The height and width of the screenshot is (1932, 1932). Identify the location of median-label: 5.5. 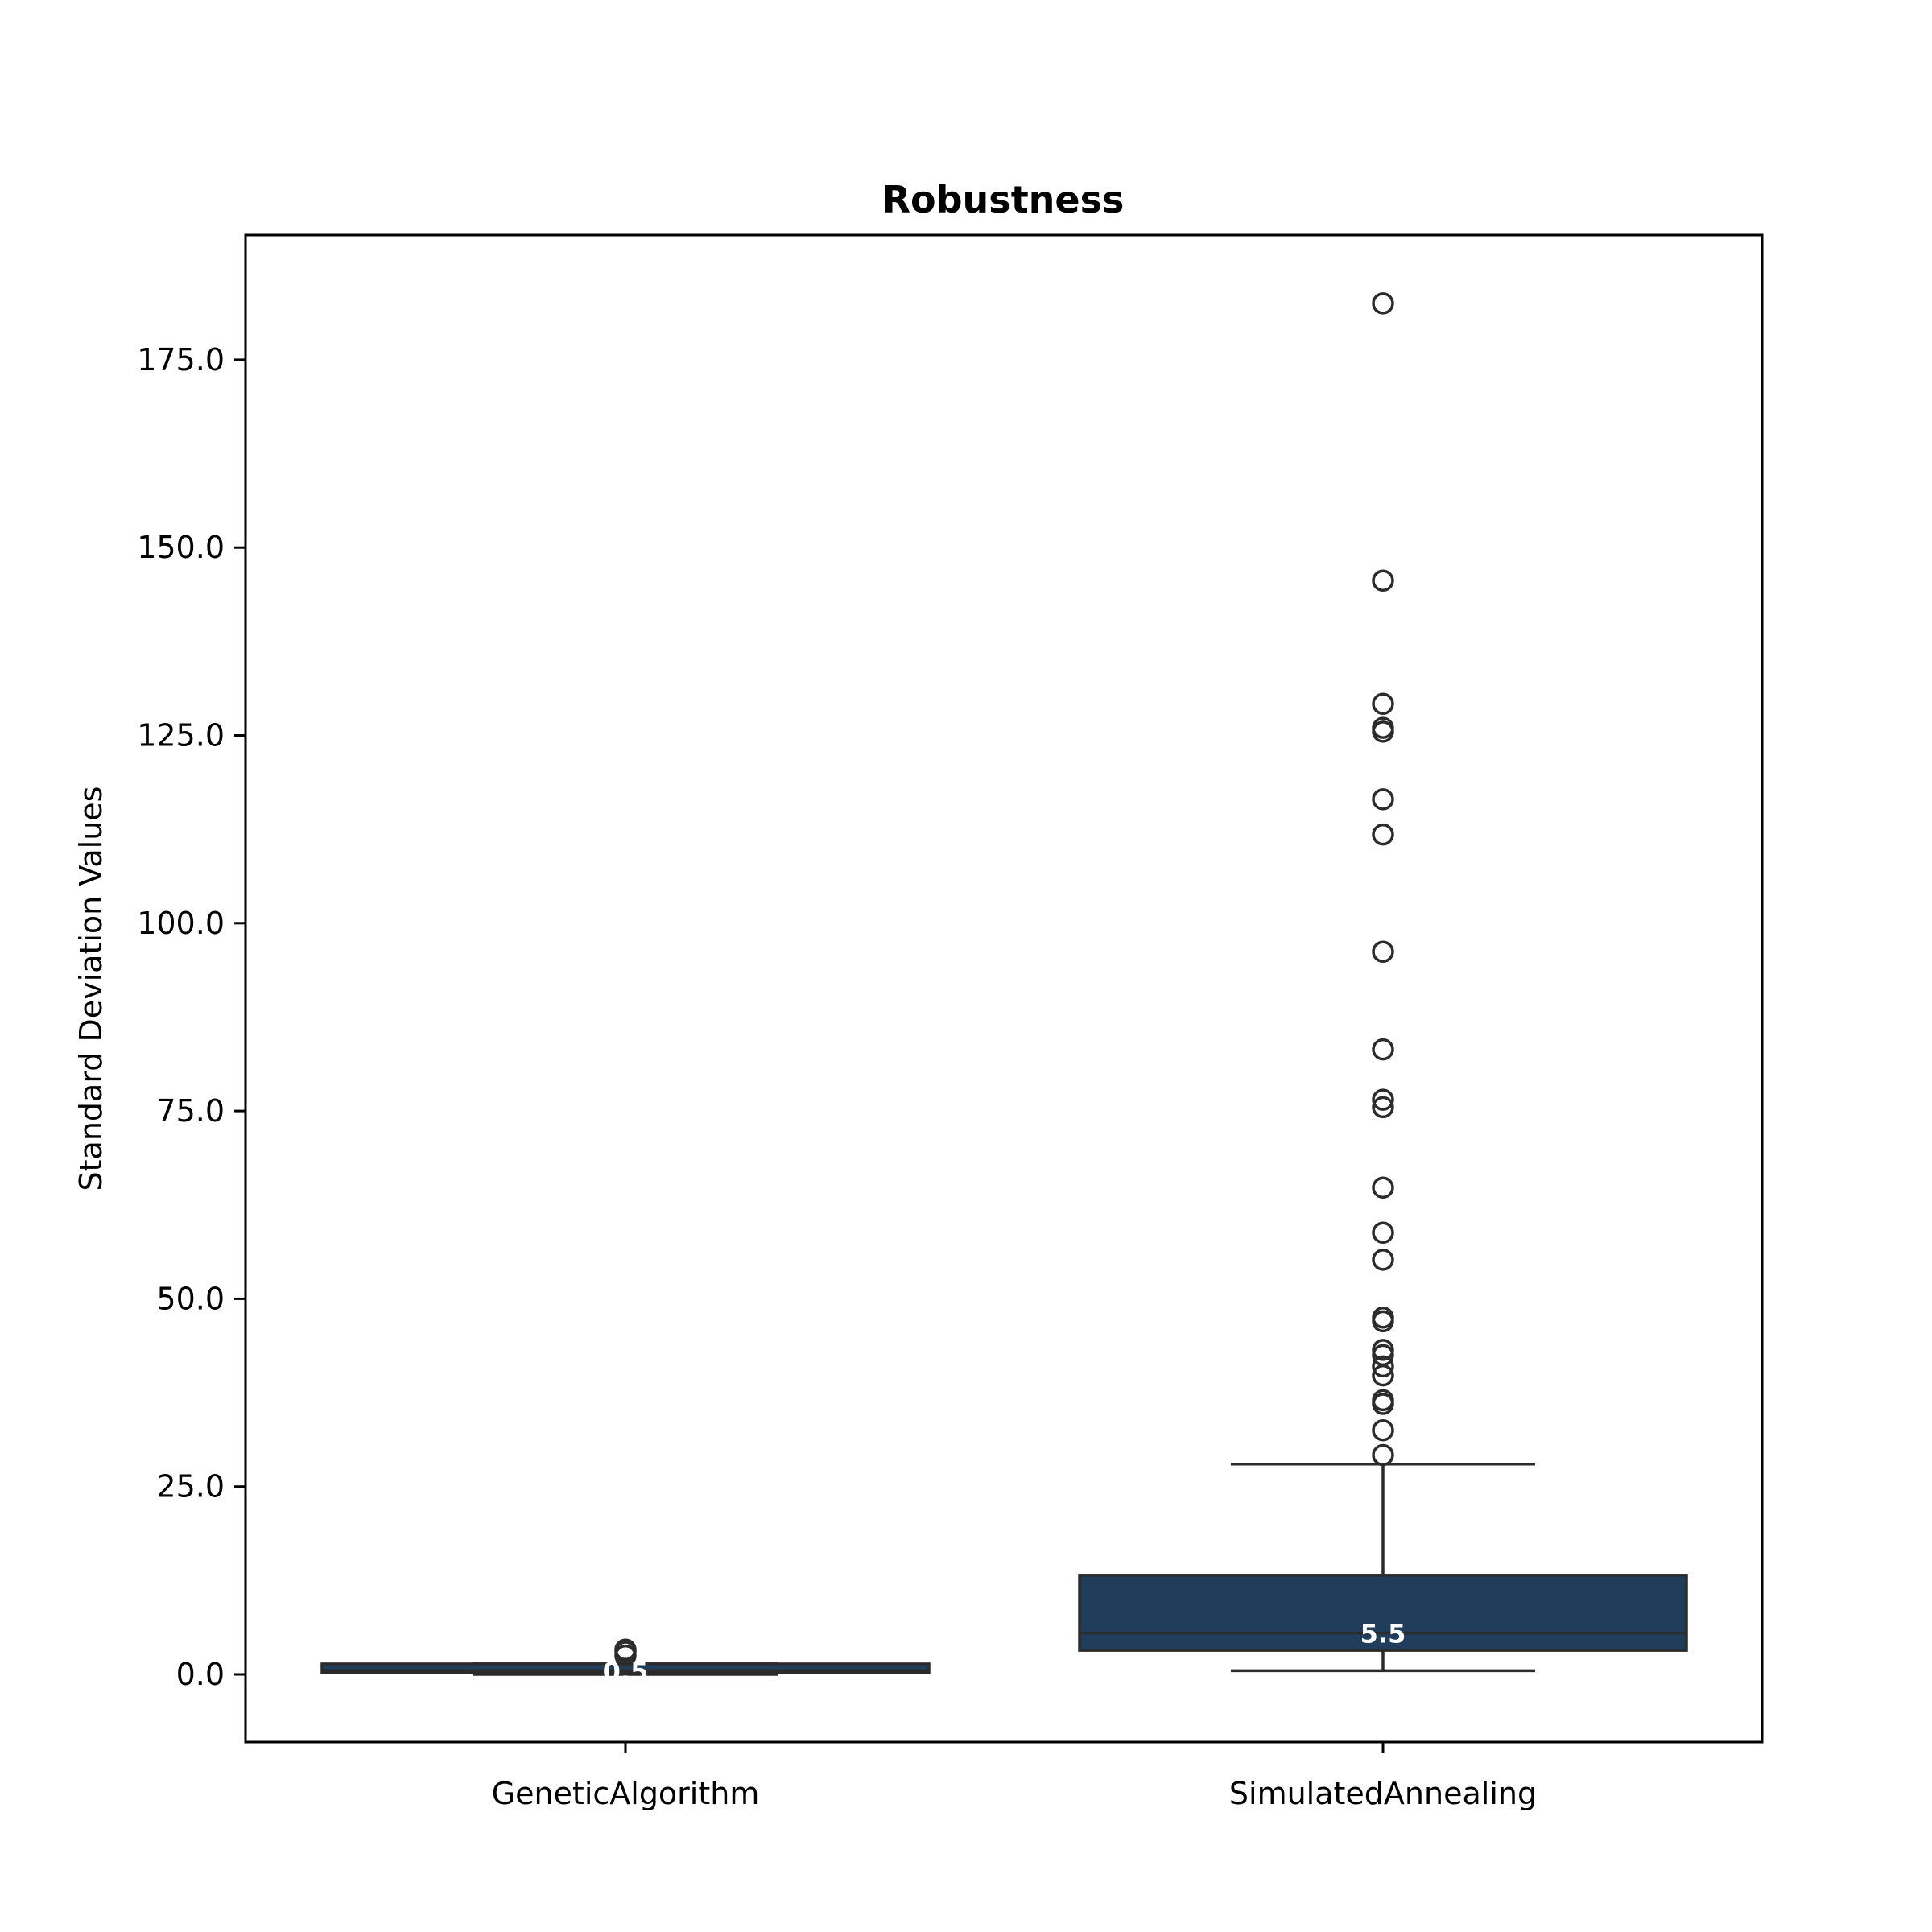
(1383, 1634).